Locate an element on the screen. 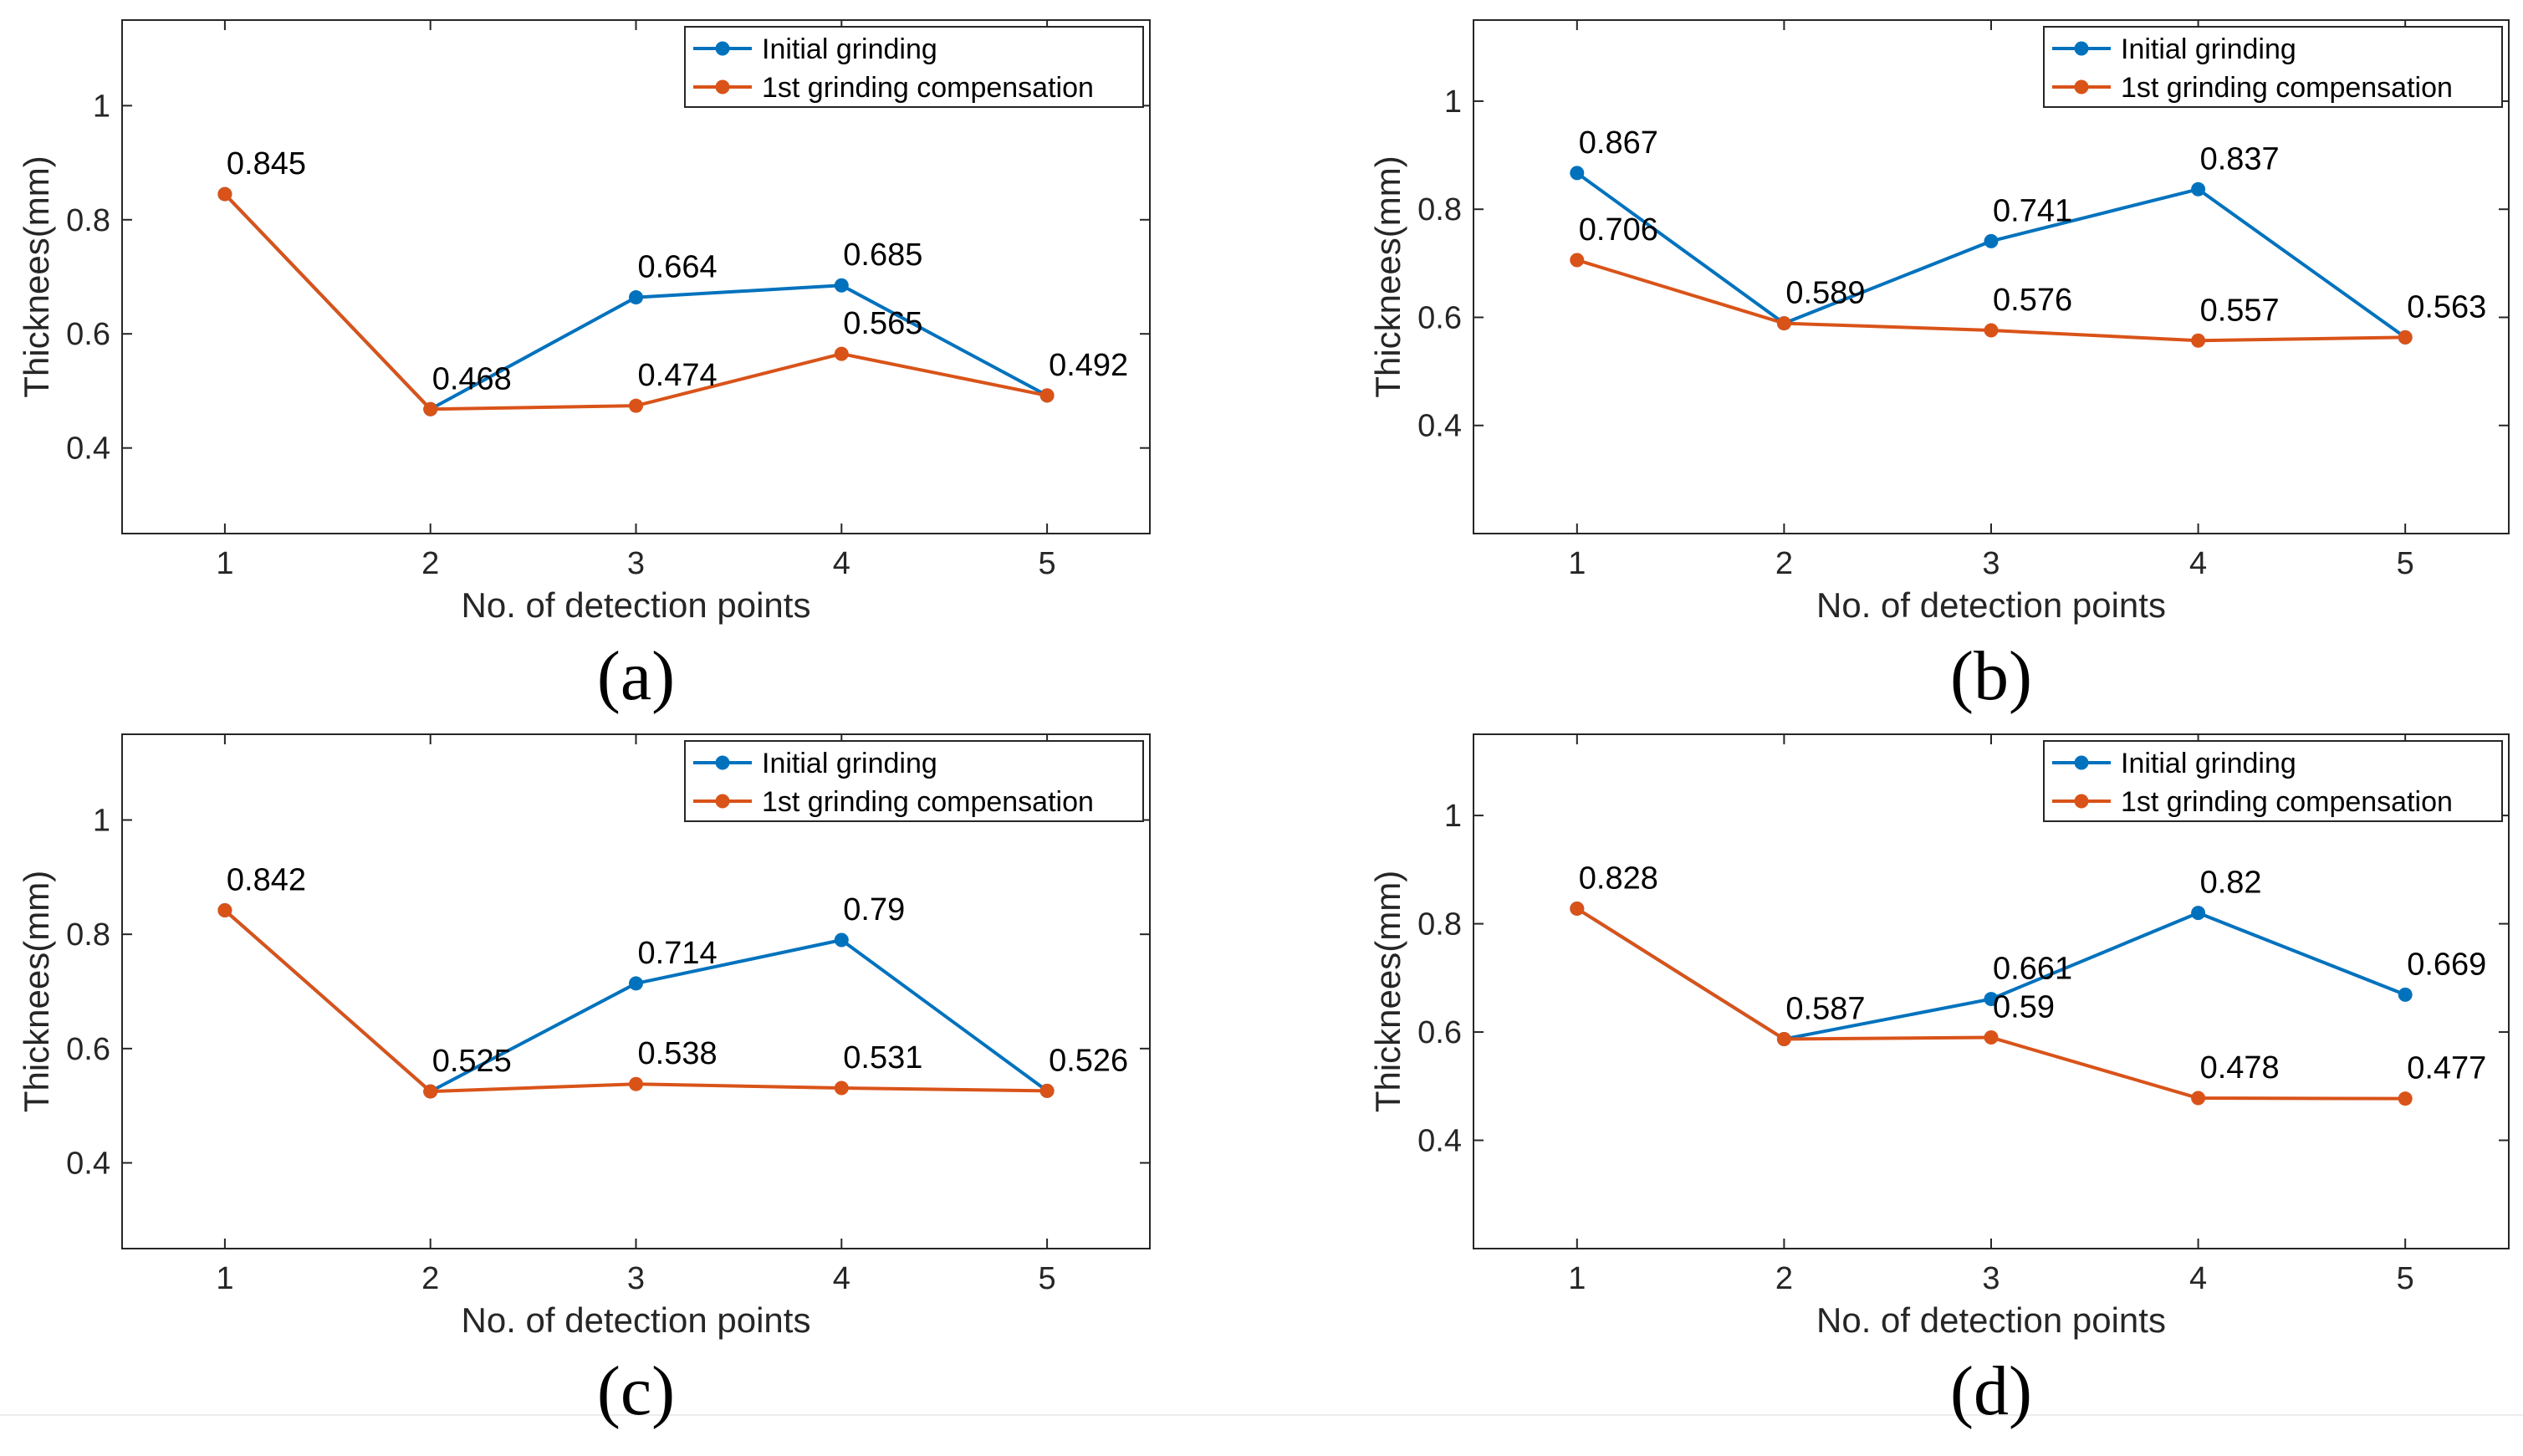 This screenshot has height=1456, width=2523. data-label: 0.589 is located at coordinates (1825, 293).